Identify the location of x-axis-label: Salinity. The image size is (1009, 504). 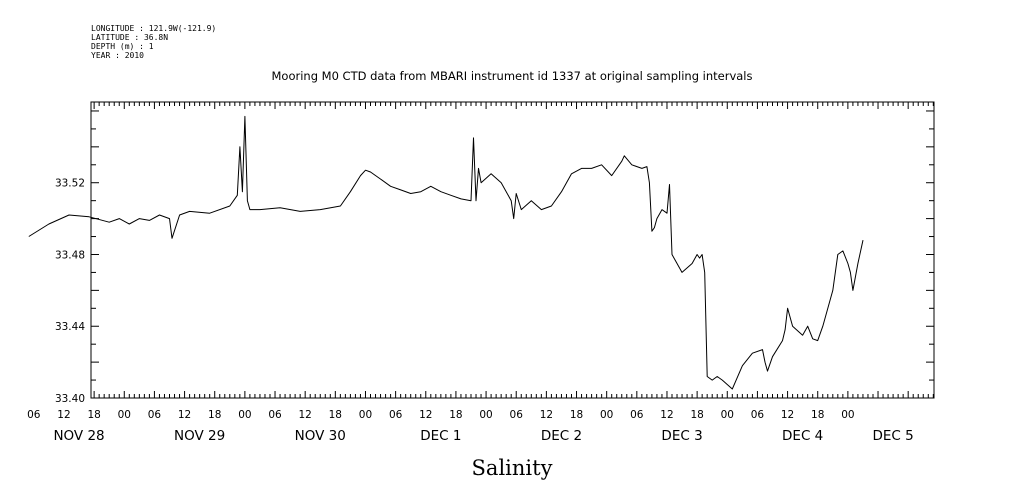
(512, 468).